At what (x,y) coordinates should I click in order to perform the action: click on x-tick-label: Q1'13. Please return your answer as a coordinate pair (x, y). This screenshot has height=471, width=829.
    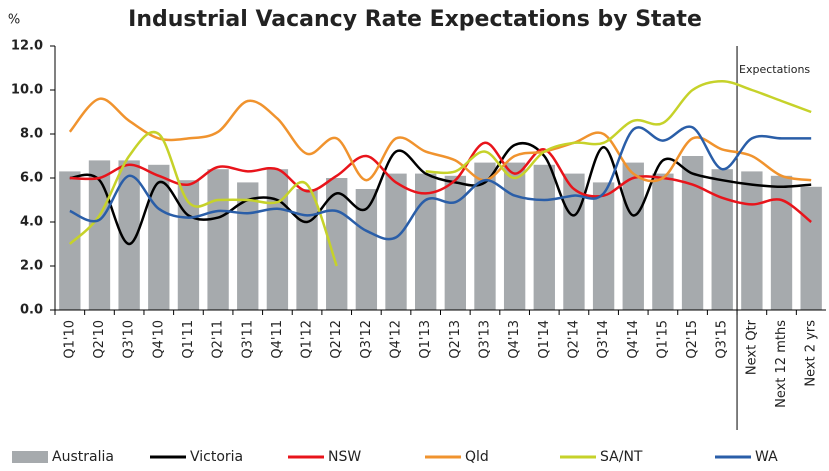
    Looking at the image, I should click on (425, 339).